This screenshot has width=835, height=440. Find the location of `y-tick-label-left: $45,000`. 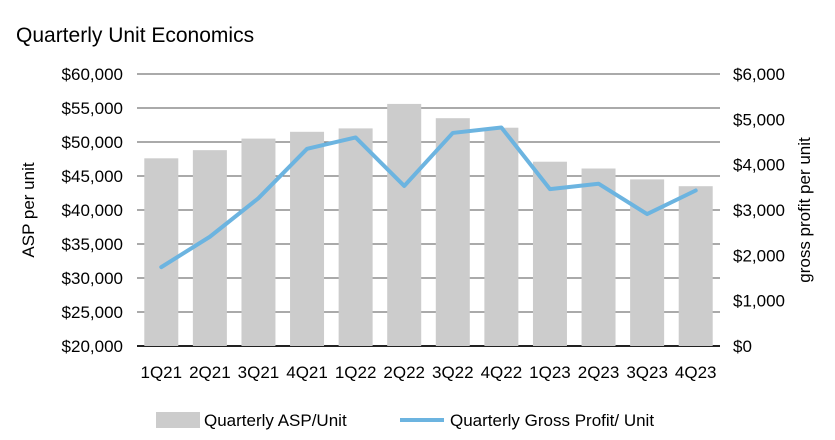

y-tick-label-left: $45,000 is located at coordinates (92, 176).